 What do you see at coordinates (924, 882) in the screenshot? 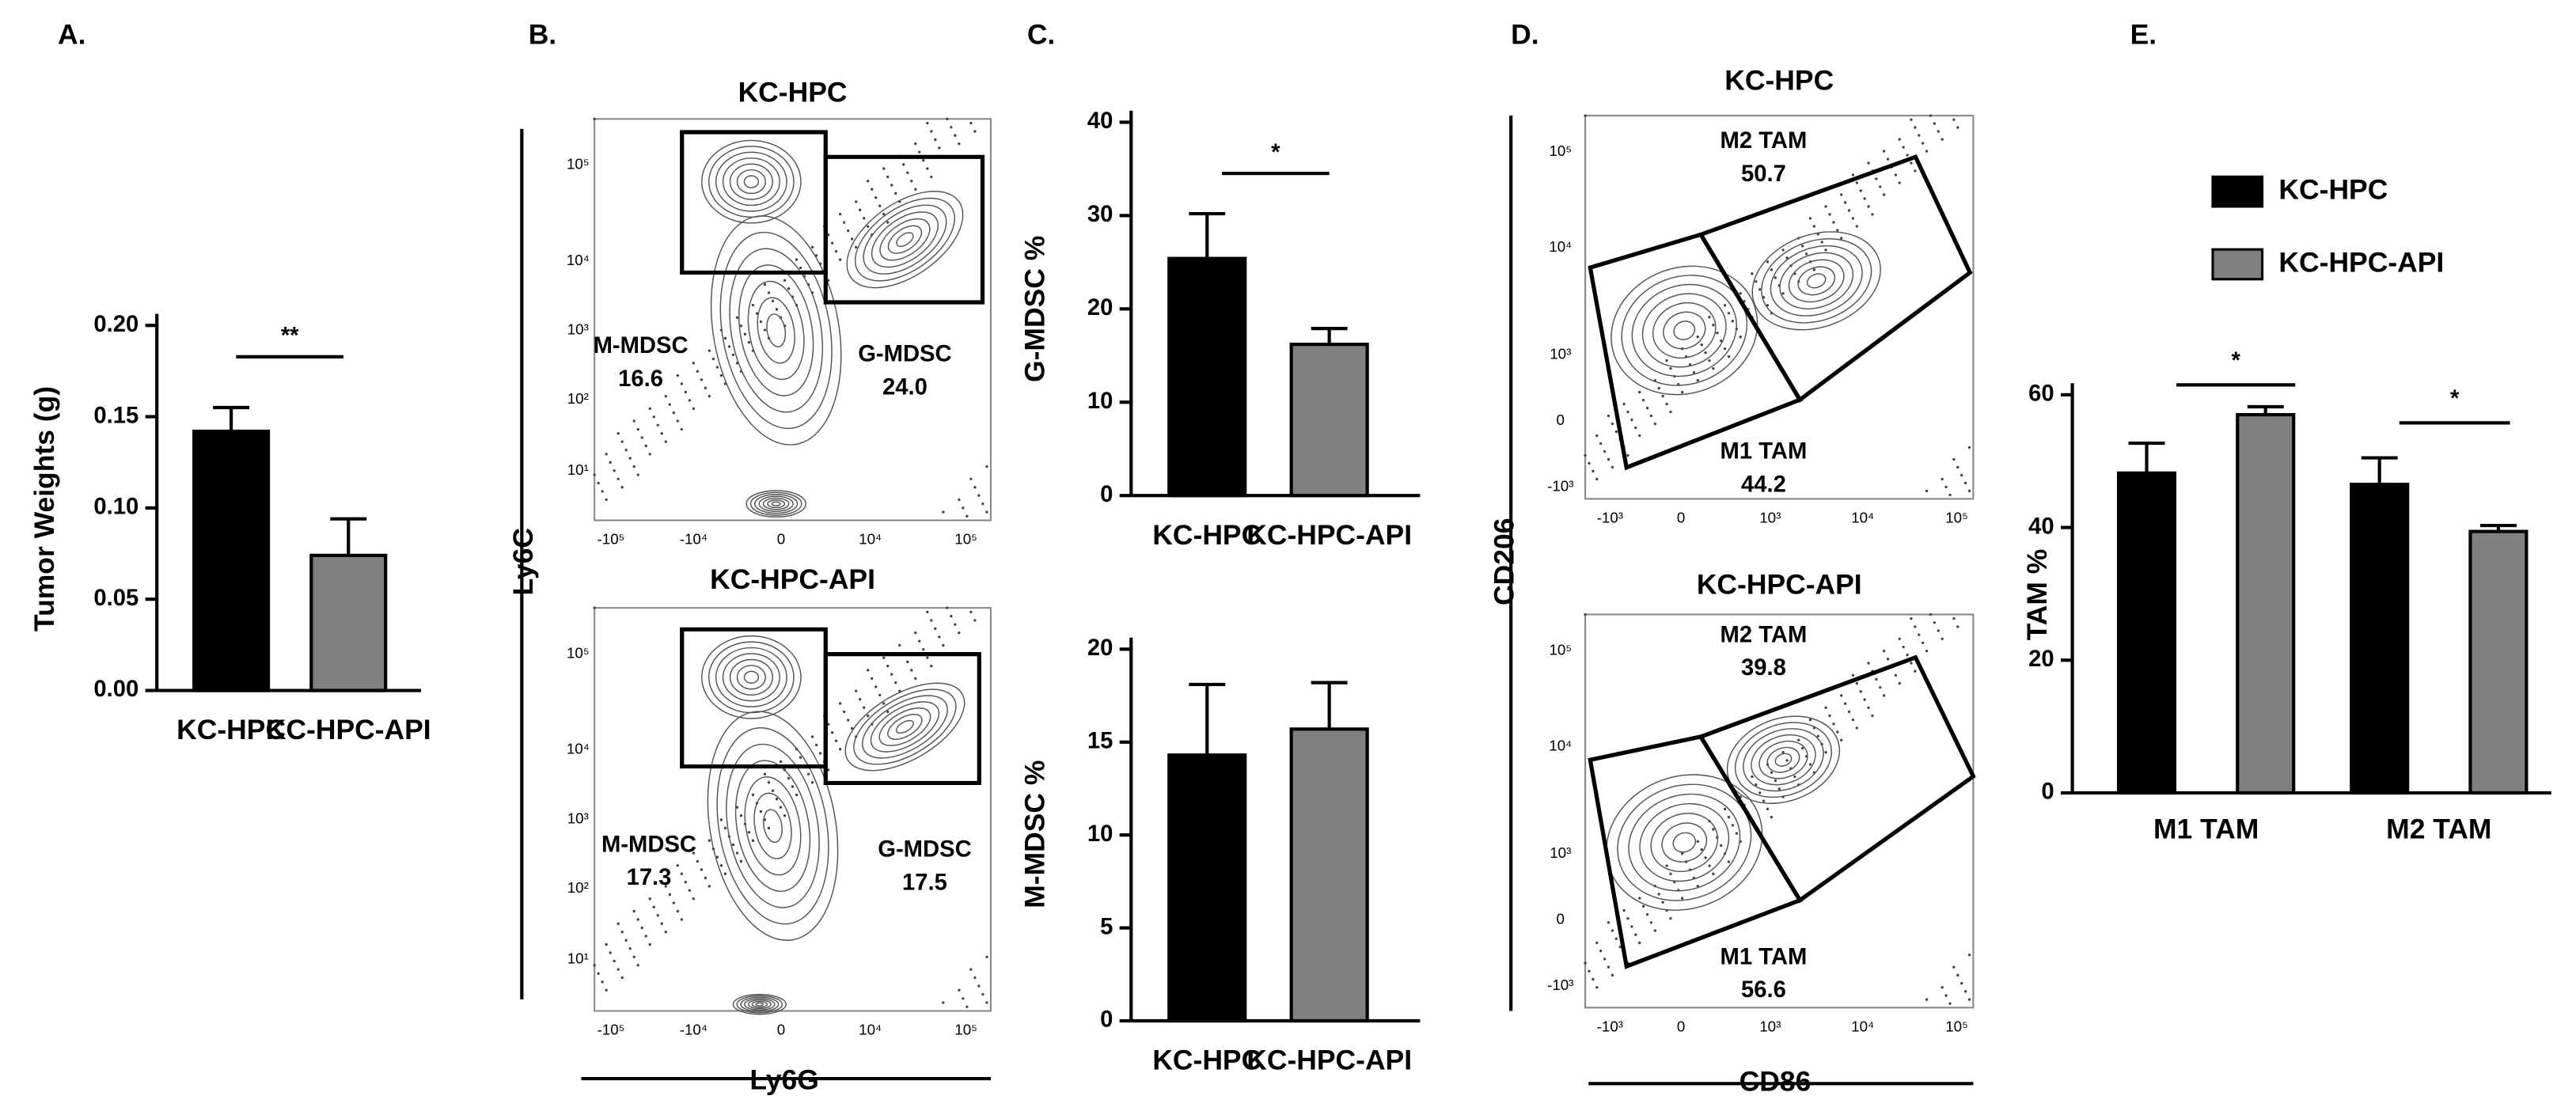
I see `gate-value: 17.5` at bounding box center [924, 882].